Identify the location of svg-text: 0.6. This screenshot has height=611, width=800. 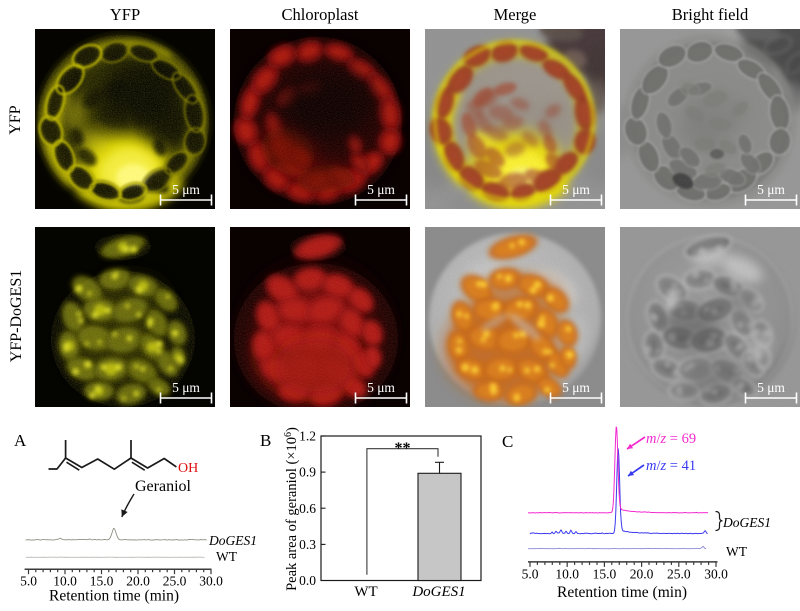
(307, 508).